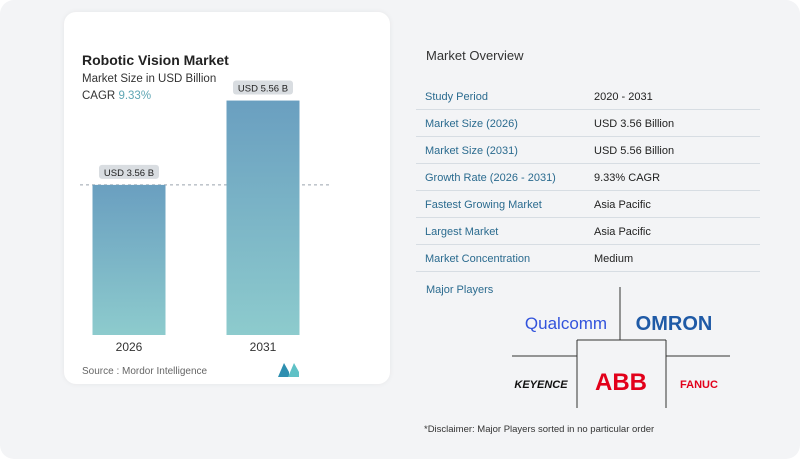 The image size is (800, 459). I want to click on cagr-value: 9.33%, so click(135, 96).